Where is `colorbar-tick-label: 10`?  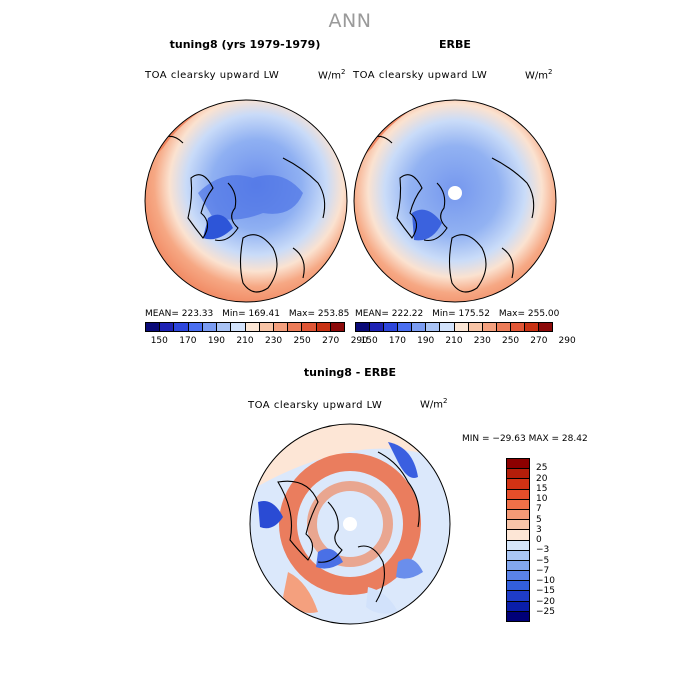 colorbar-tick-label: 10 is located at coordinates (542, 499).